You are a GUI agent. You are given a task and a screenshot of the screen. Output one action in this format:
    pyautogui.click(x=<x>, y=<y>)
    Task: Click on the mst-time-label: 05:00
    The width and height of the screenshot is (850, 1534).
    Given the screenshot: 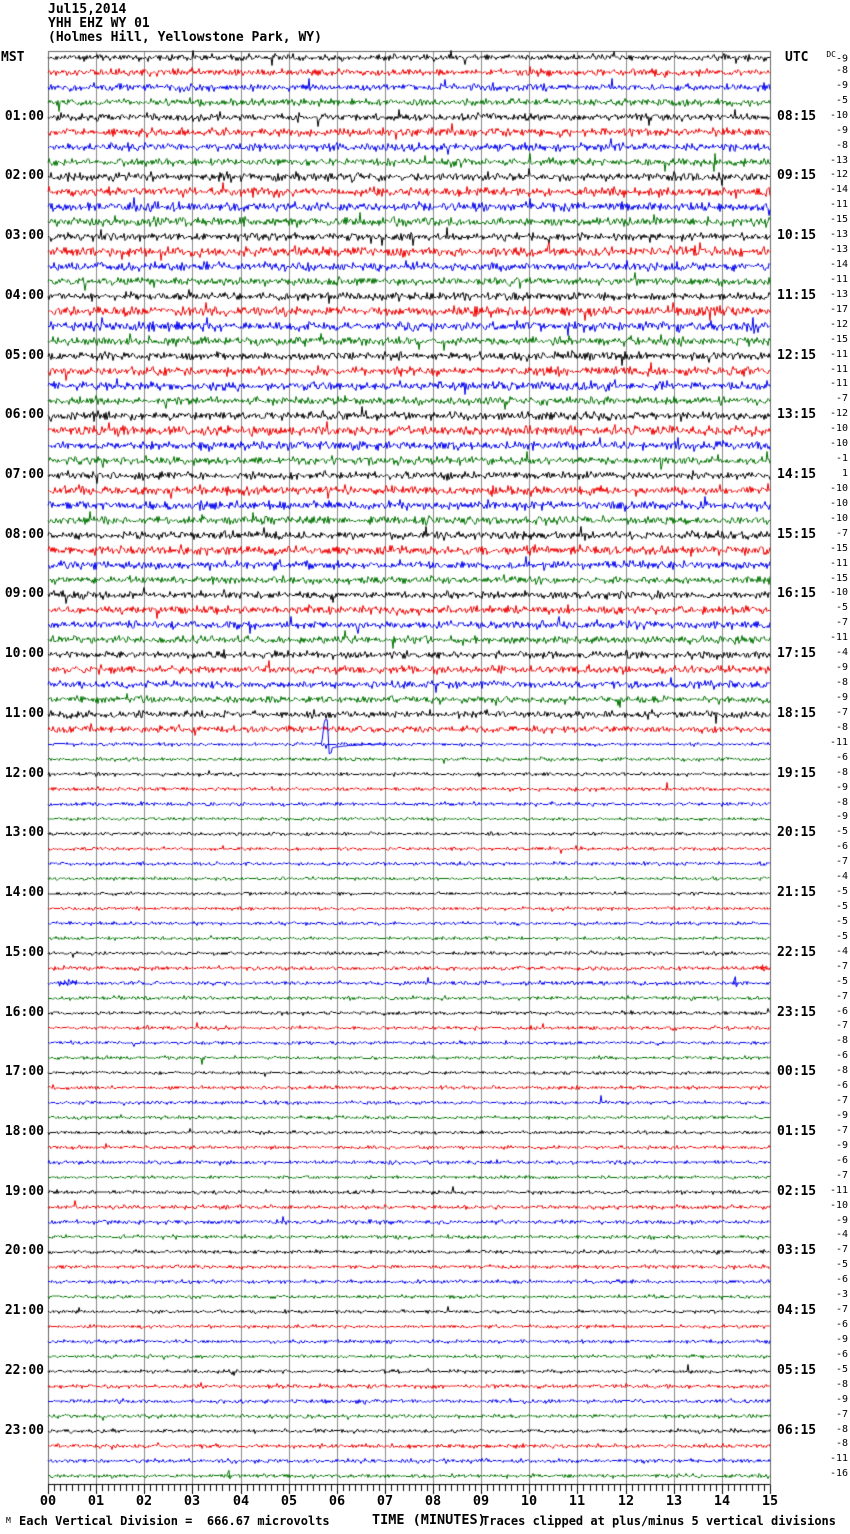 What is the action you would take?
    pyautogui.click(x=24, y=355)
    